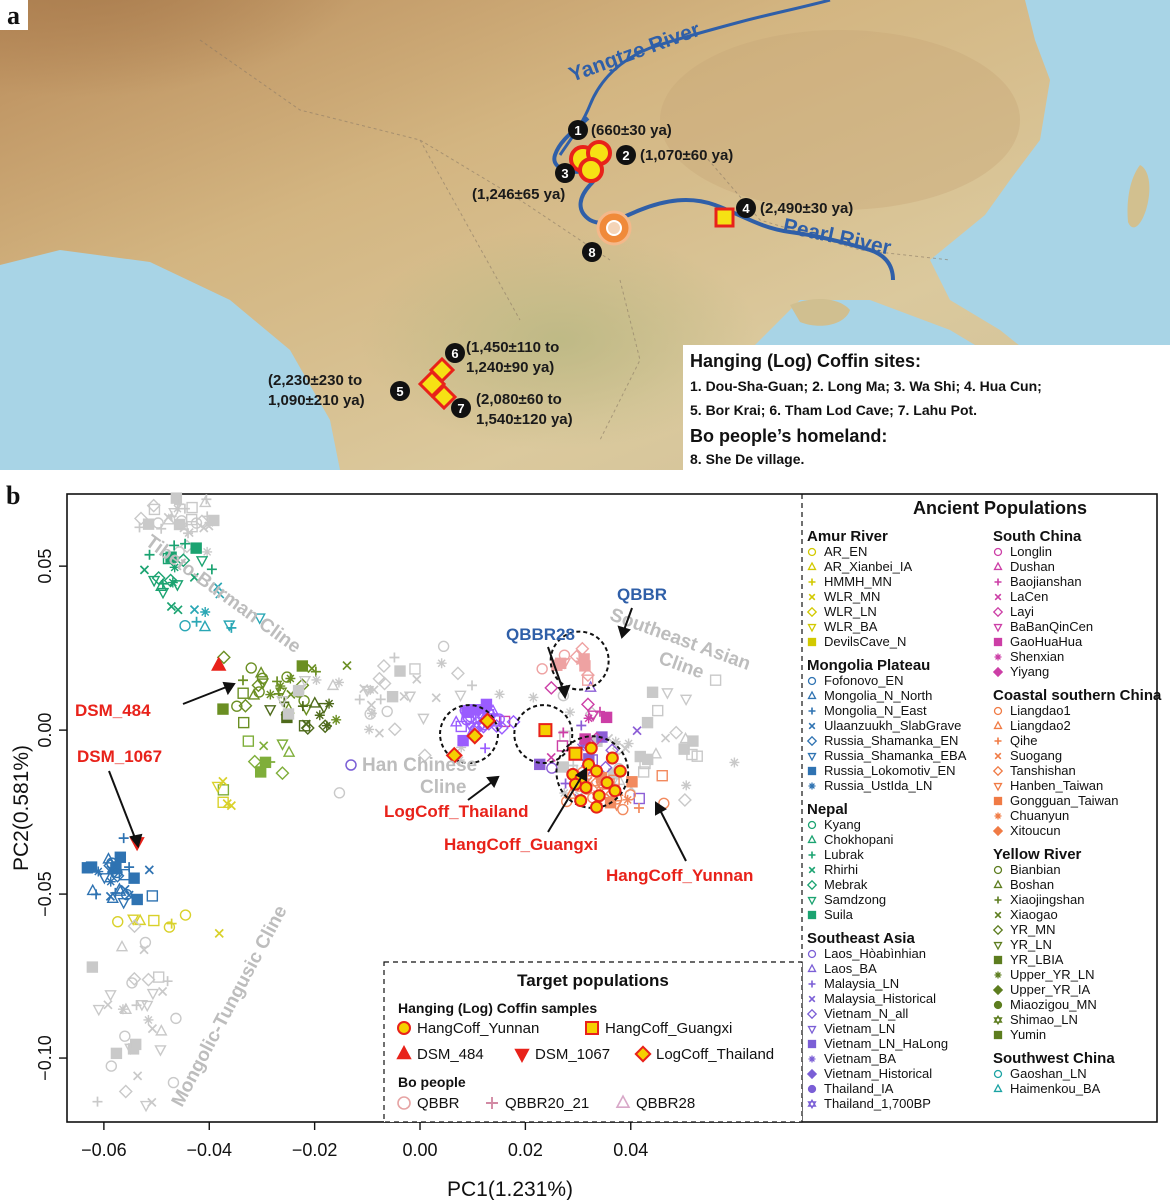 This screenshot has height=1200, width=1170. What do you see at coordinates (1000, 508) in the screenshot?
I see `ancient-legend-title: Ancient Populations` at bounding box center [1000, 508].